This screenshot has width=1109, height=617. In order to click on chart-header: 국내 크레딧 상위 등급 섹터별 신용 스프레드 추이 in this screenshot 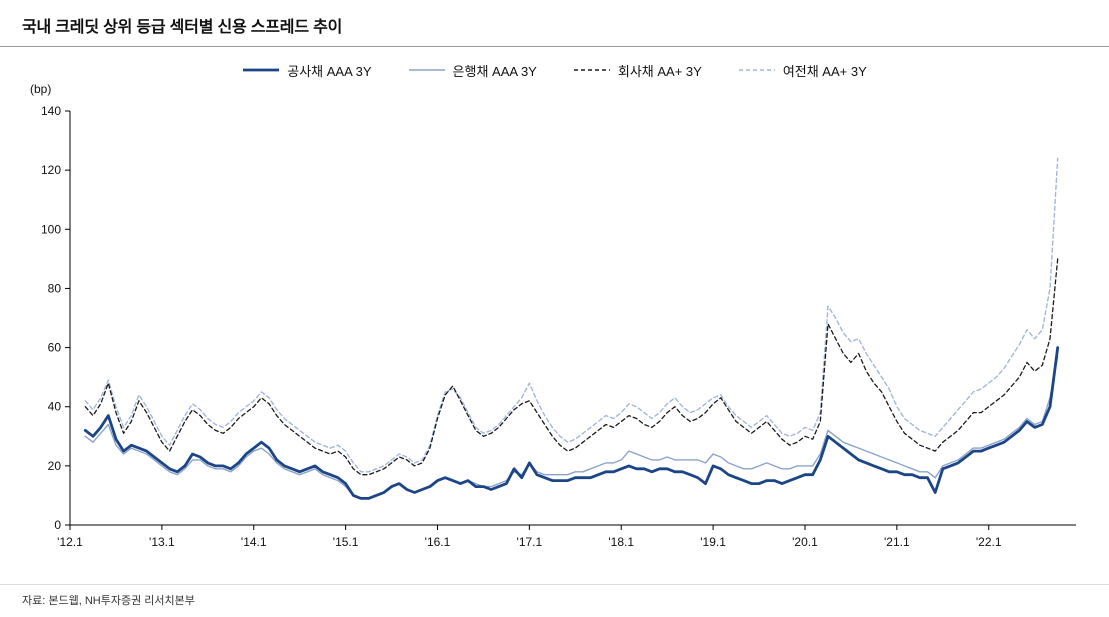, I will do `click(554, 23)`.